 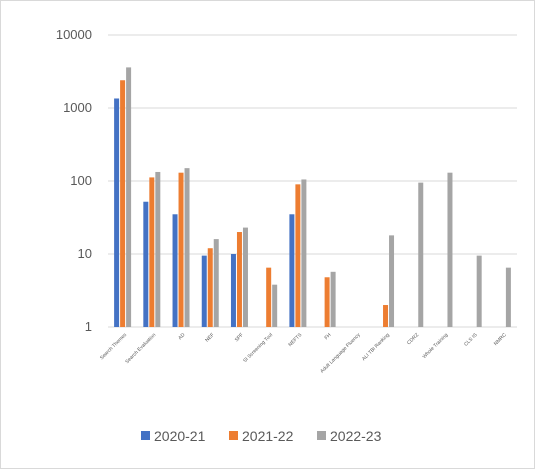 What do you see at coordinates (471, 340) in the screenshot?
I see `x-tick-label: CLS IS` at bounding box center [471, 340].